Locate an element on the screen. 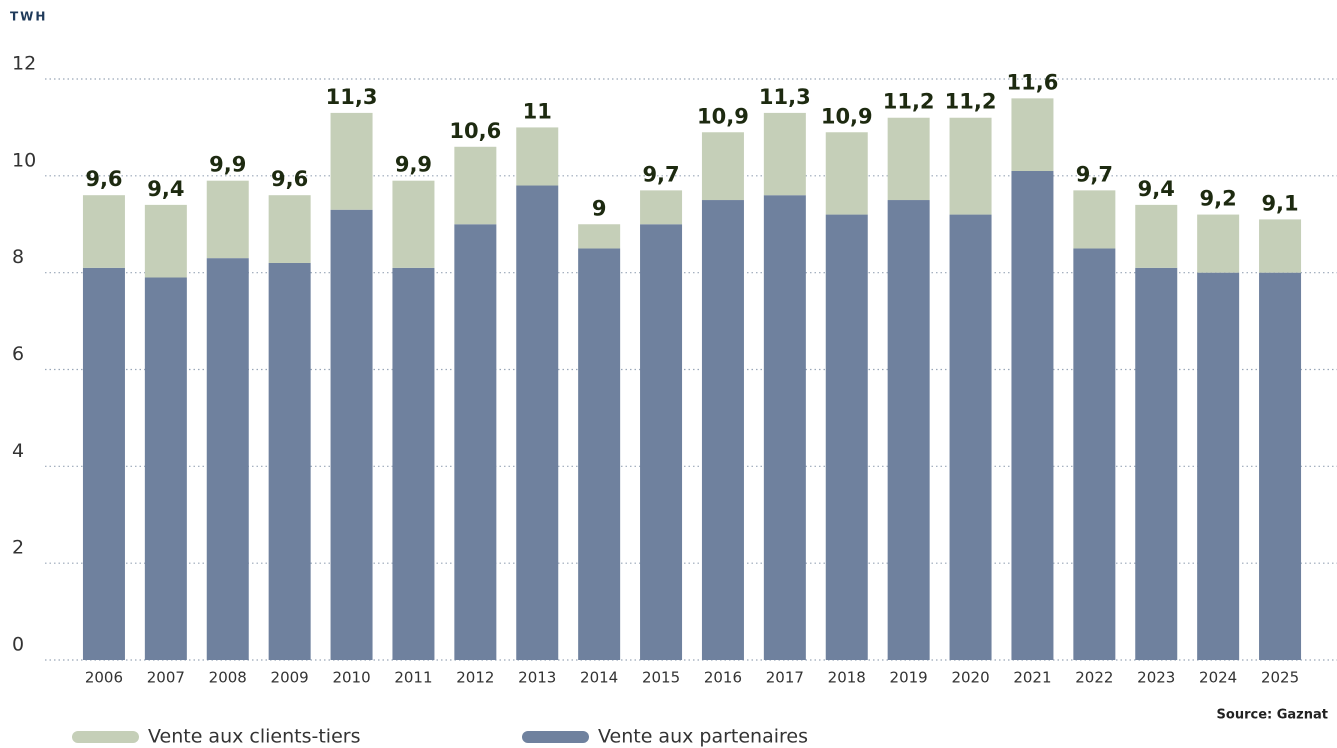  y-tick-label: 2 is located at coordinates (18, 548).